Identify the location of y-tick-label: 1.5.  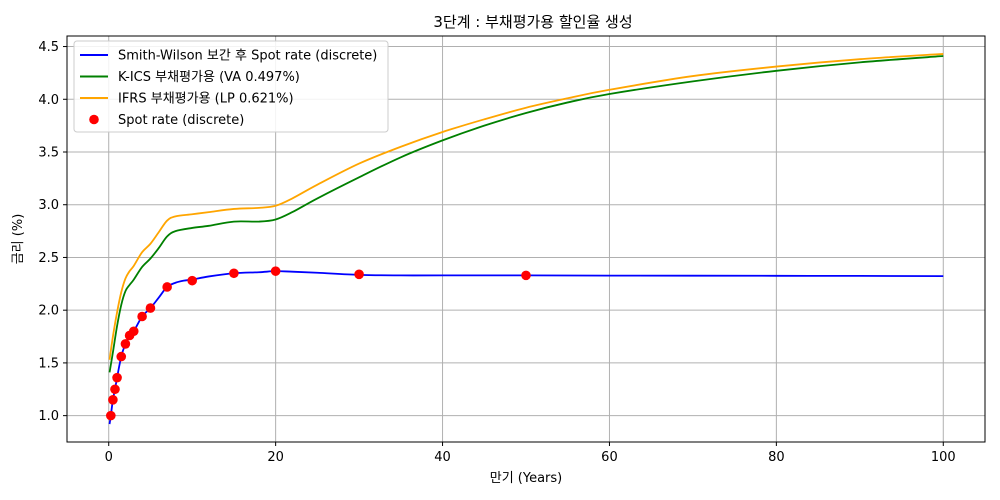
(48, 363).